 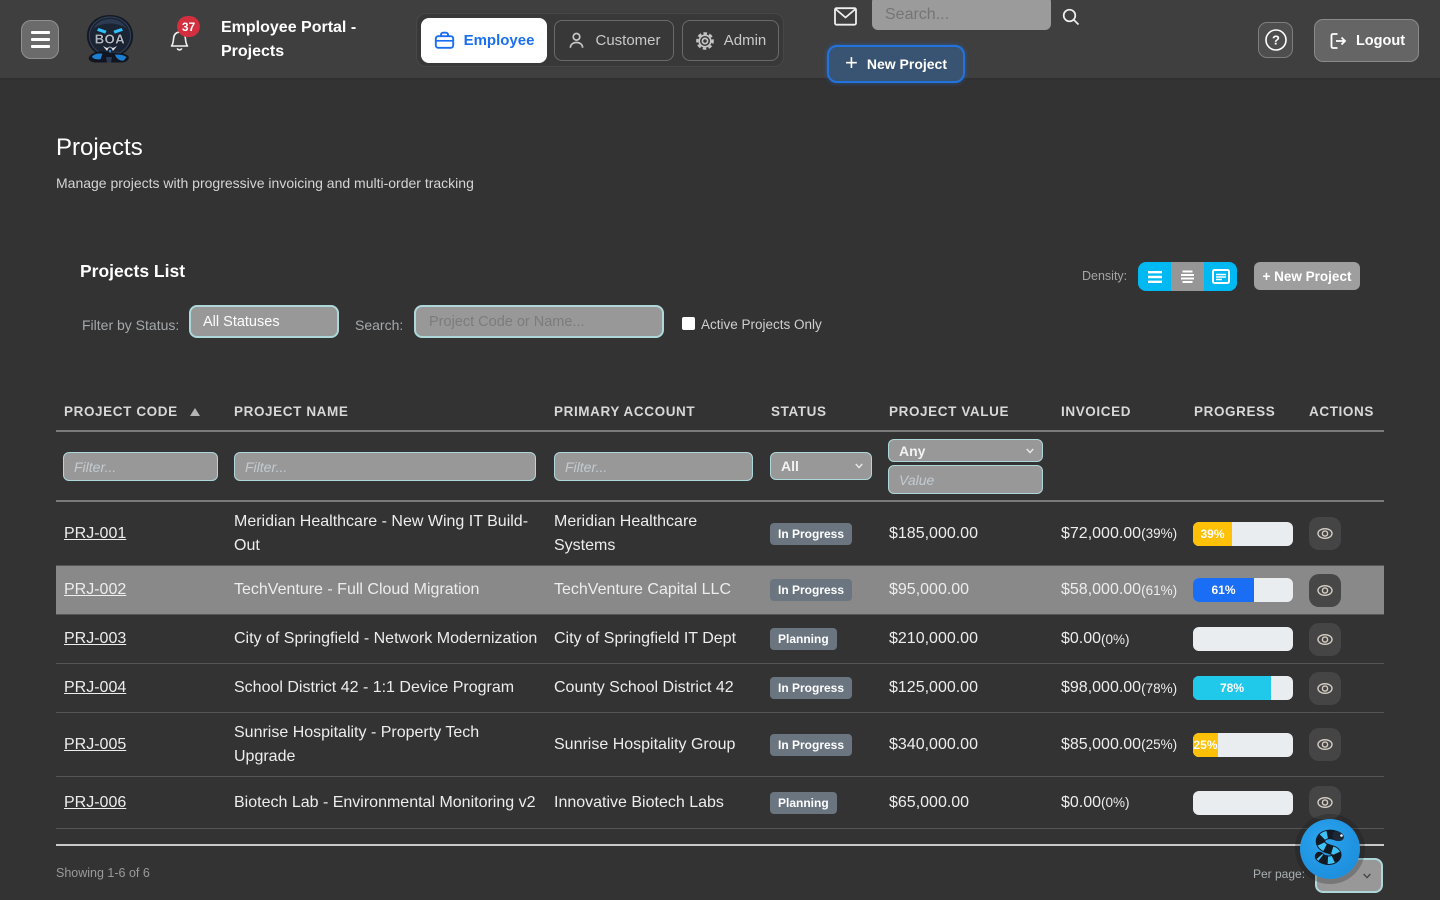 I want to click on svg-text: BOA, so click(x=110, y=39).